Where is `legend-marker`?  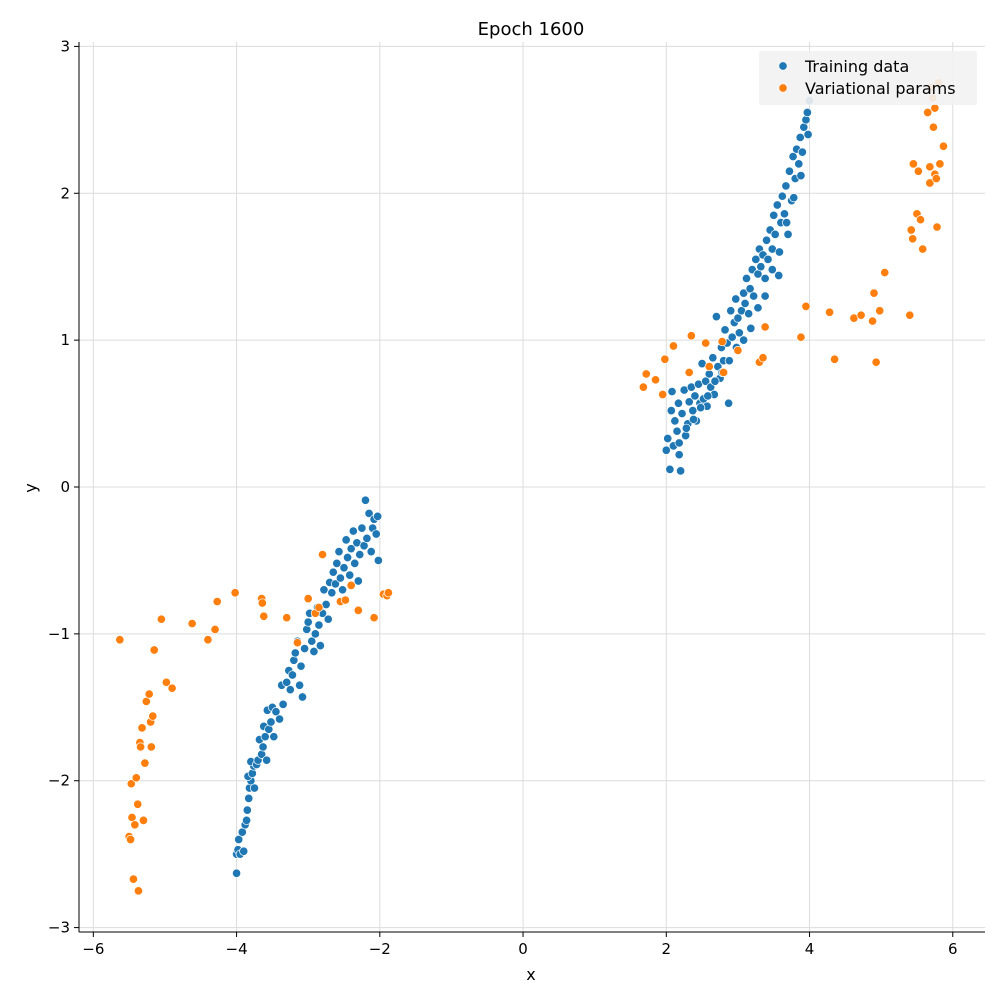
legend-marker is located at coordinates (783, 88).